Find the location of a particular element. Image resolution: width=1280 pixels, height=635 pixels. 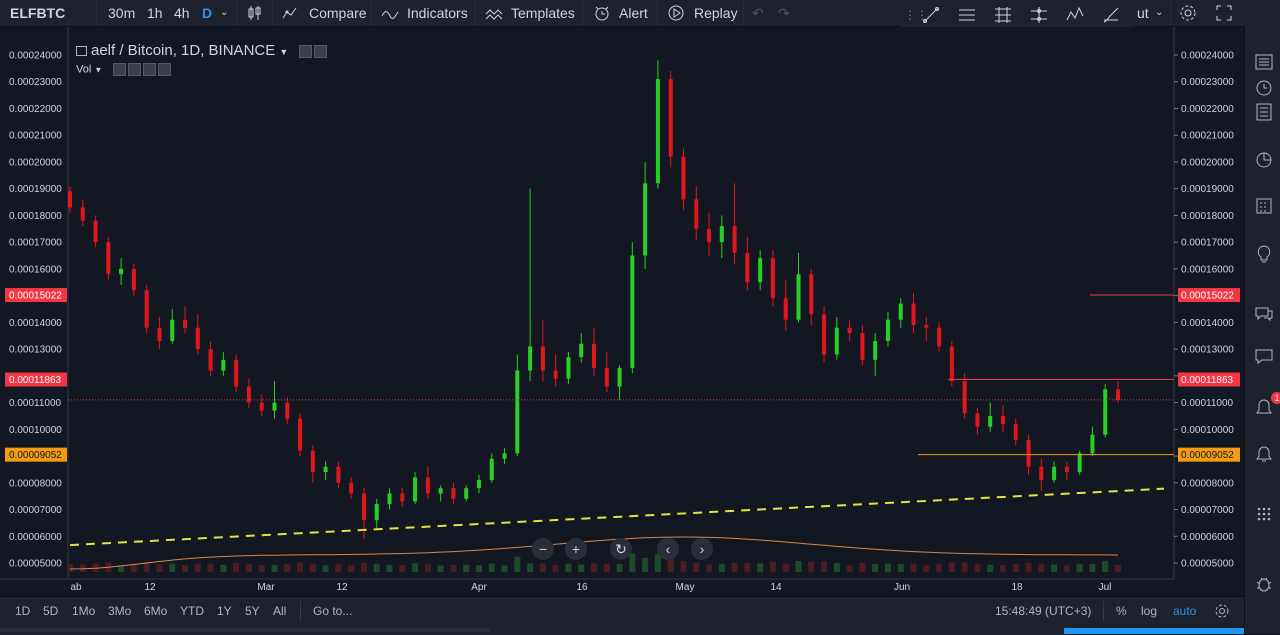

candles-style-icon is located at coordinates (255, 13).